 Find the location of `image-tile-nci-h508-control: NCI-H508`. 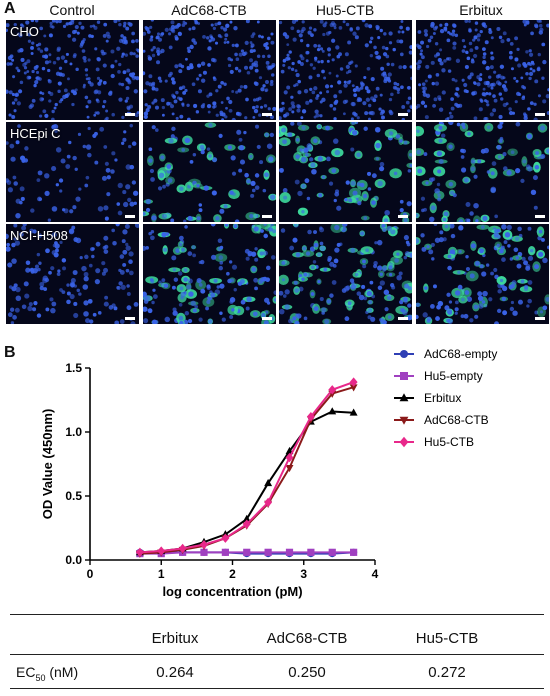

image-tile-nci-h508-control: NCI-H508 is located at coordinates (72, 274).